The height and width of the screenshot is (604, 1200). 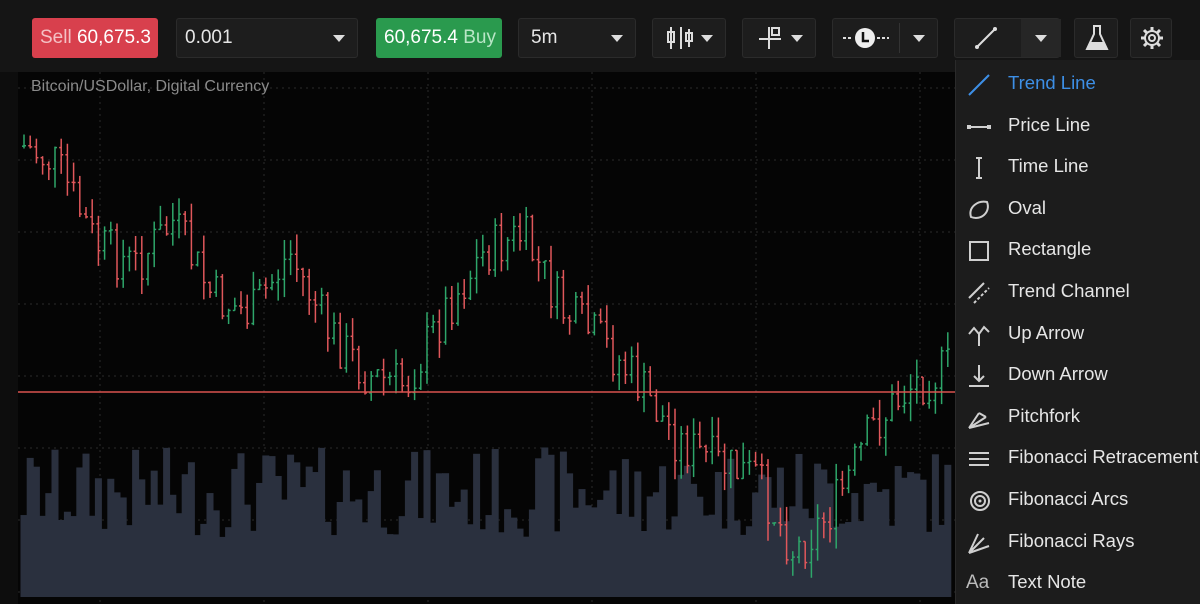 What do you see at coordinates (1078, 416) in the screenshot?
I see `menu-item: Pitchfork` at bounding box center [1078, 416].